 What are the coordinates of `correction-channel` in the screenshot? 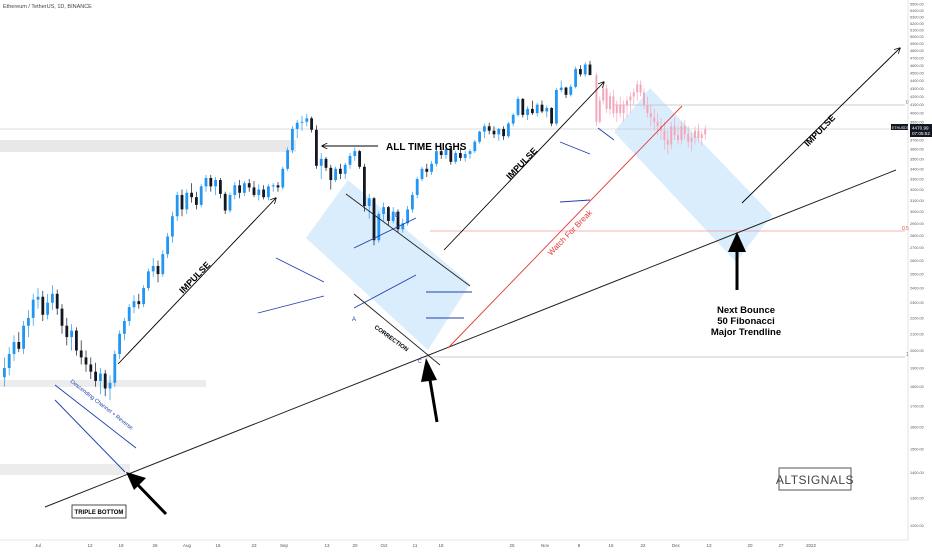 It's located at (388, 265).